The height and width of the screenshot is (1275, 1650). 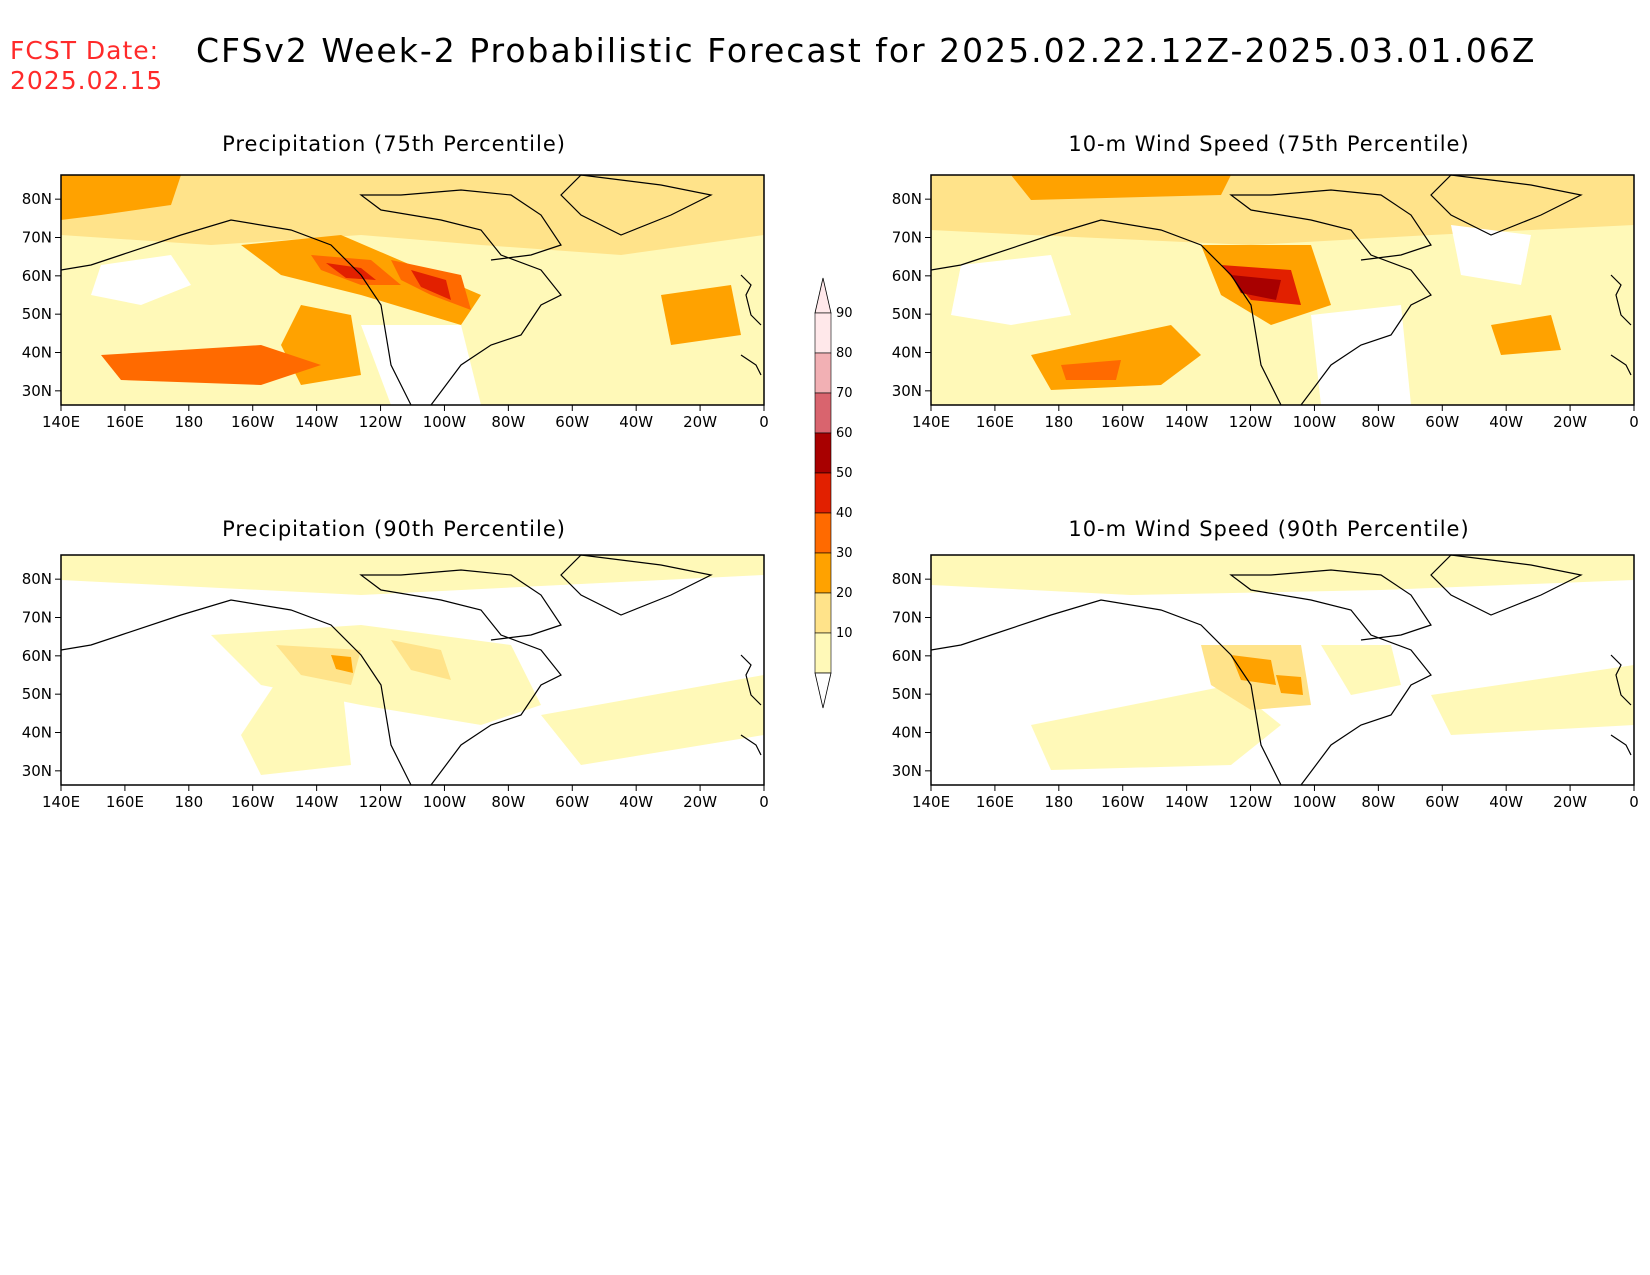 What do you see at coordinates (823, 690) in the screenshot?
I see `colorbar-bottom-arrow` at bounding box center [823, 690].